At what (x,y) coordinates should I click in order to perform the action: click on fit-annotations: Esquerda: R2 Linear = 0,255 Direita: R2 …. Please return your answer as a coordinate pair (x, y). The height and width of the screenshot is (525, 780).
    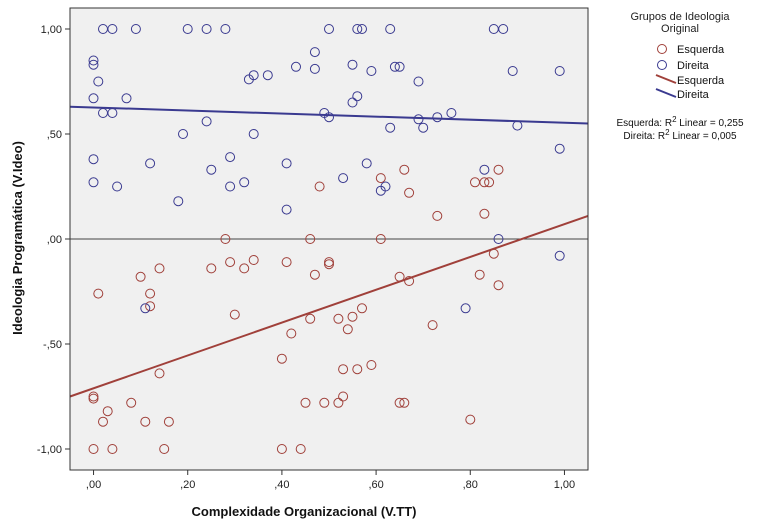
    Looking at the image, I should click on (679, 128).